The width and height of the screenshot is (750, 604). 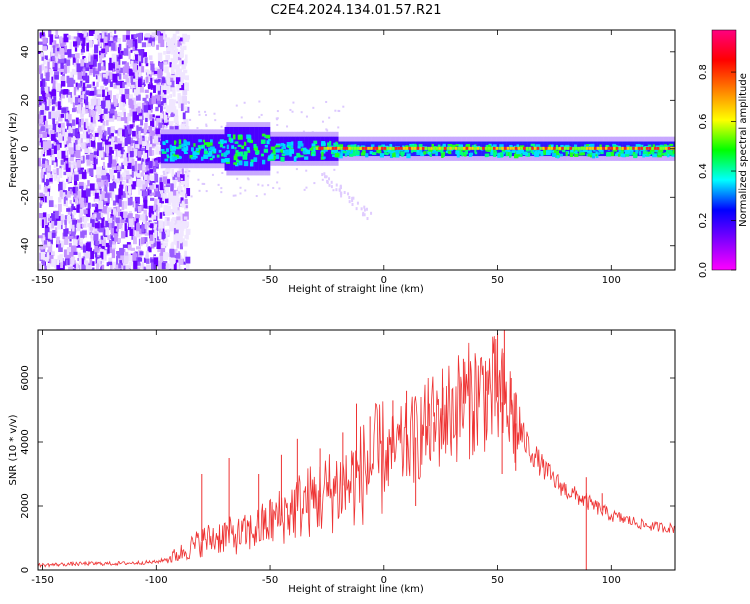 What do you see at coordinates (703, 171) in the screenshot?
I see `colorbar-tick-label: 0.4` at bounding box center [703, 171].